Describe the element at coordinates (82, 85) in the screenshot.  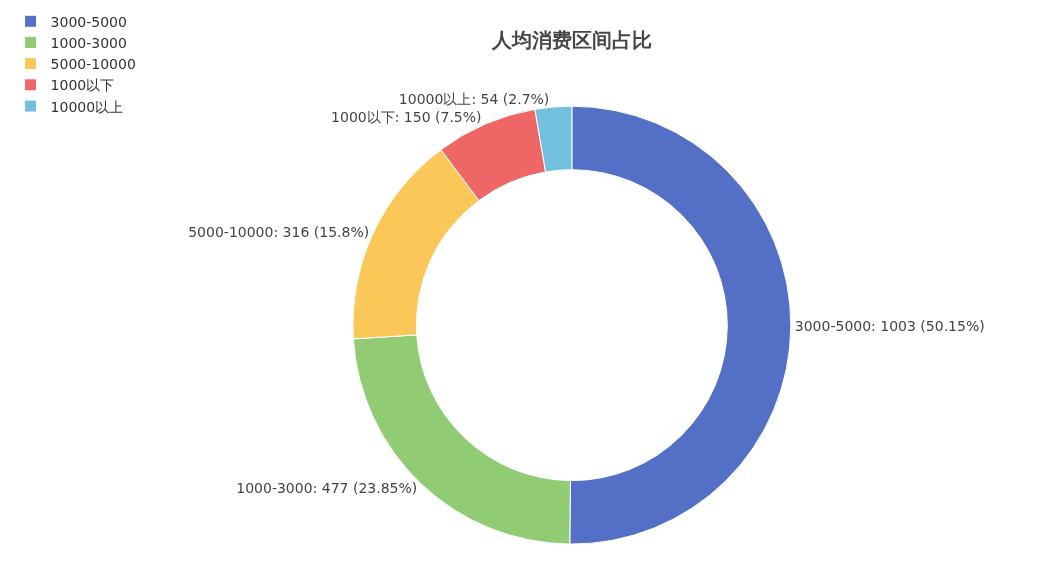
I see `legend-label: 1000以下` at that location.